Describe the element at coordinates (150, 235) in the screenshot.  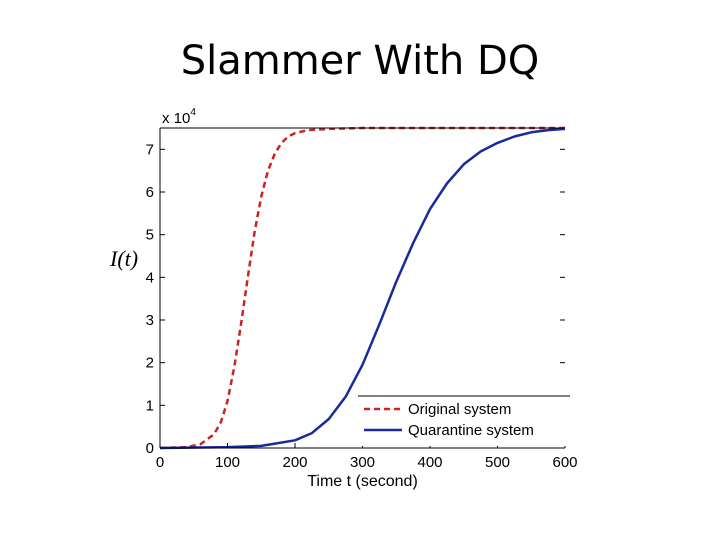
I see `y-tick-label: 5` at that location.